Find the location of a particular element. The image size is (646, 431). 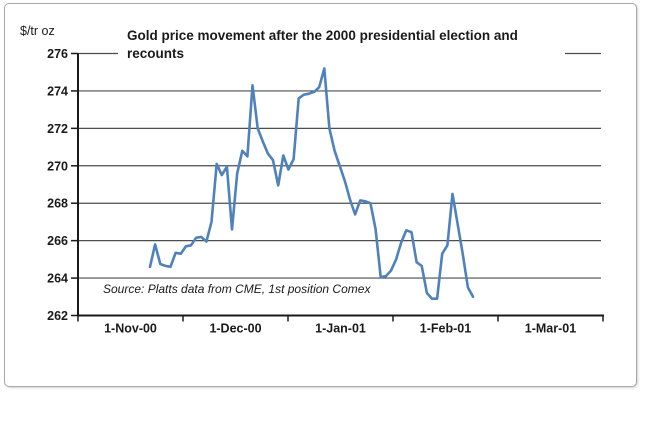

y-tick-label: 270 is located at coordinates (57, 166).